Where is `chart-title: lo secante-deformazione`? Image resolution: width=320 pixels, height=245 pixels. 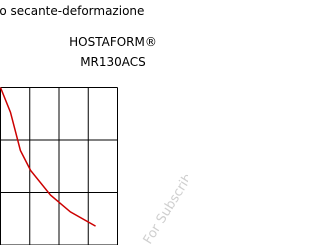
chart-title: lo secante-deformazione is located at coordinates (72, 11).